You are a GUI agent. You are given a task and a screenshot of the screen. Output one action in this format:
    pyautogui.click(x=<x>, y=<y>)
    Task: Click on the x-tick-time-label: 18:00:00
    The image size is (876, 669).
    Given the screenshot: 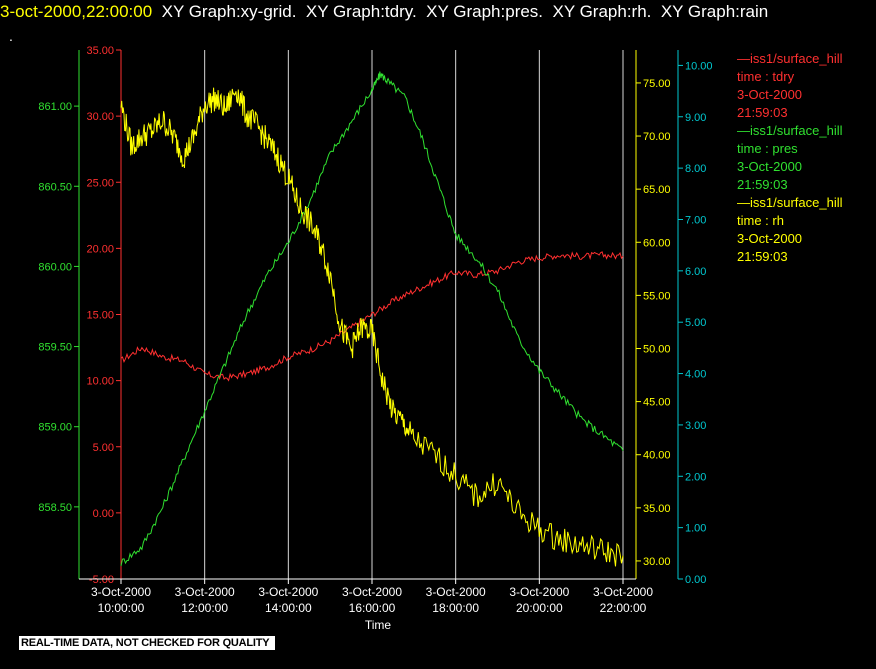 What is the action you would take?
    pyautogui.click(x=455, y=608)
    